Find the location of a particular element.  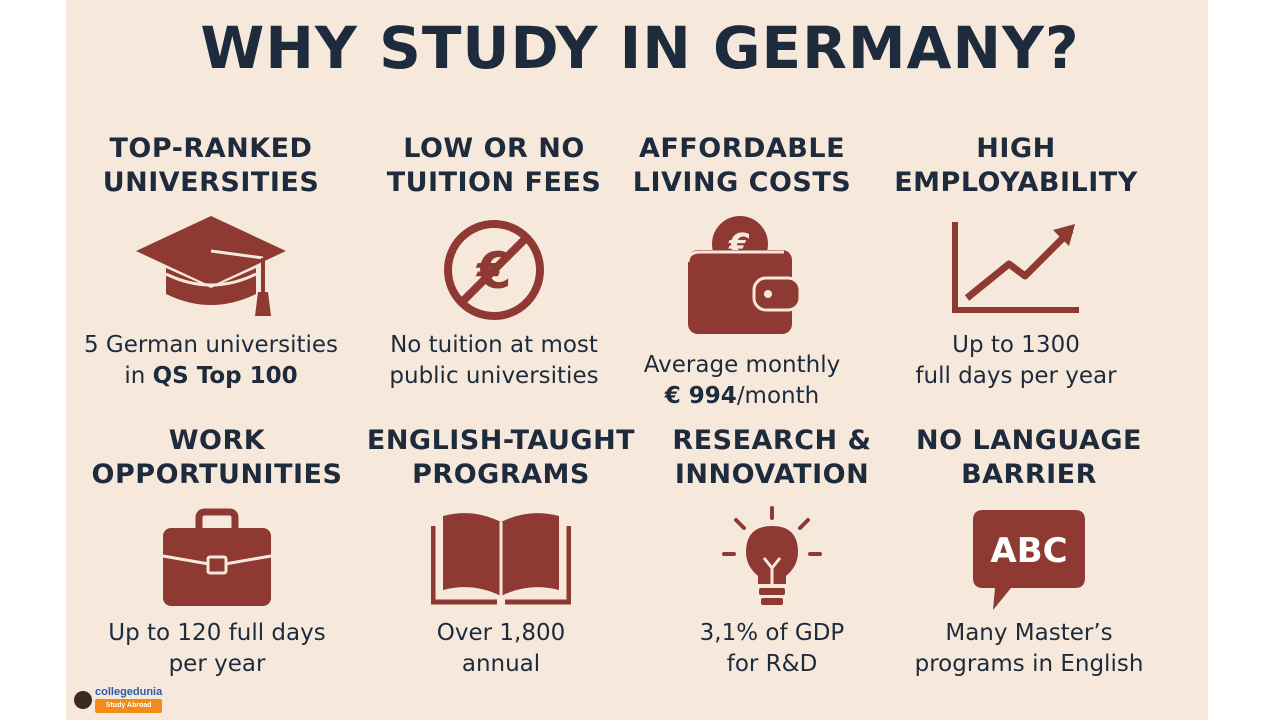

card-description-line: Over 1,800 is located at coordinates (501, 633).